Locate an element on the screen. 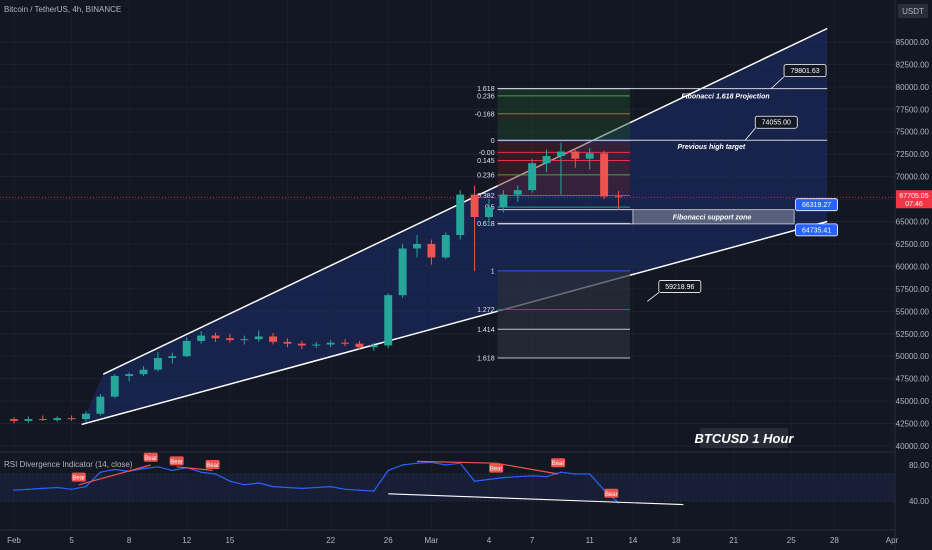 The width and height of the screenshot is (932, 550). fib-zone-grey is located at coordinates (564, 314).